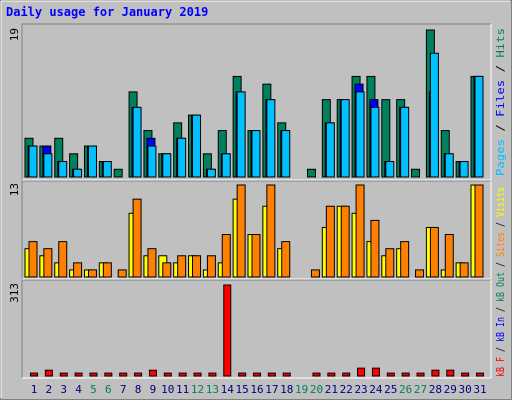  I want to click on x-tick-label: 14, so click(228, 389).